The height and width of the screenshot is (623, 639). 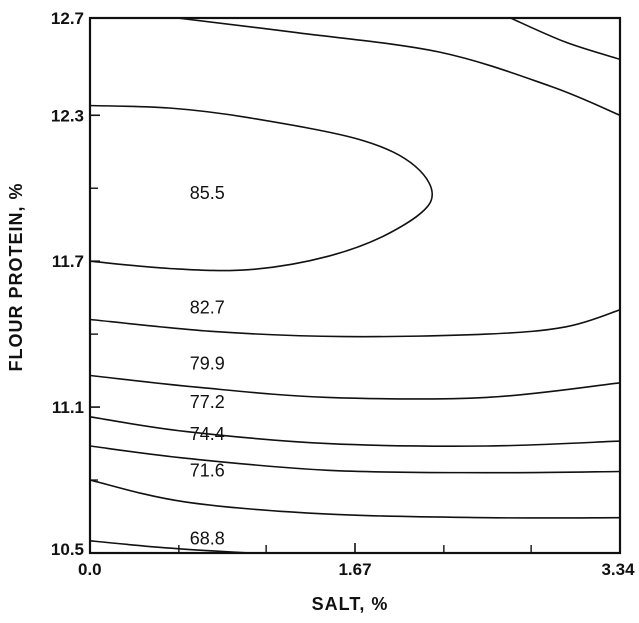 What do you see at coordinates (355, 387) in the screenshot?
I see `contour-79-9-line` at bounding box center [355, 387].